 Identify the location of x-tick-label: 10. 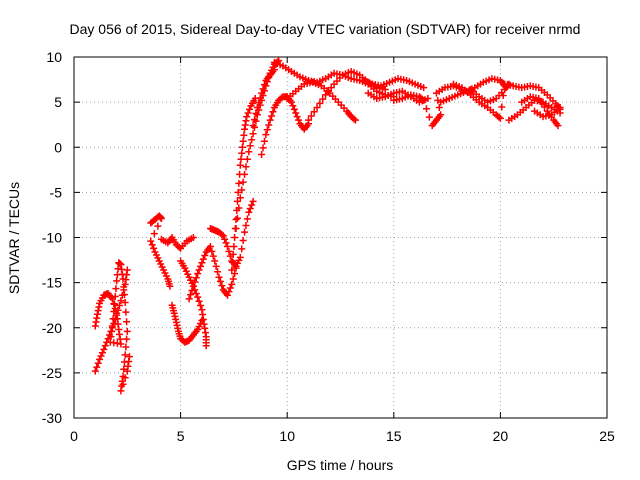
(287, 436).